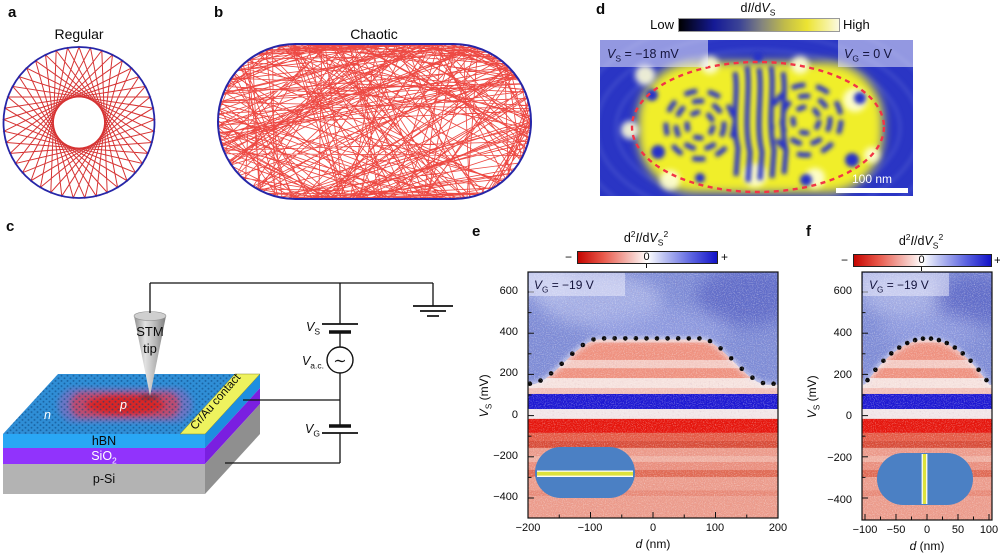 This screenshot has width=1000, height=560. Describe the element at coordinates (899, 286) in the screenshot. I see `panel-f-vg-annotation: VG = −19 V` at that location.